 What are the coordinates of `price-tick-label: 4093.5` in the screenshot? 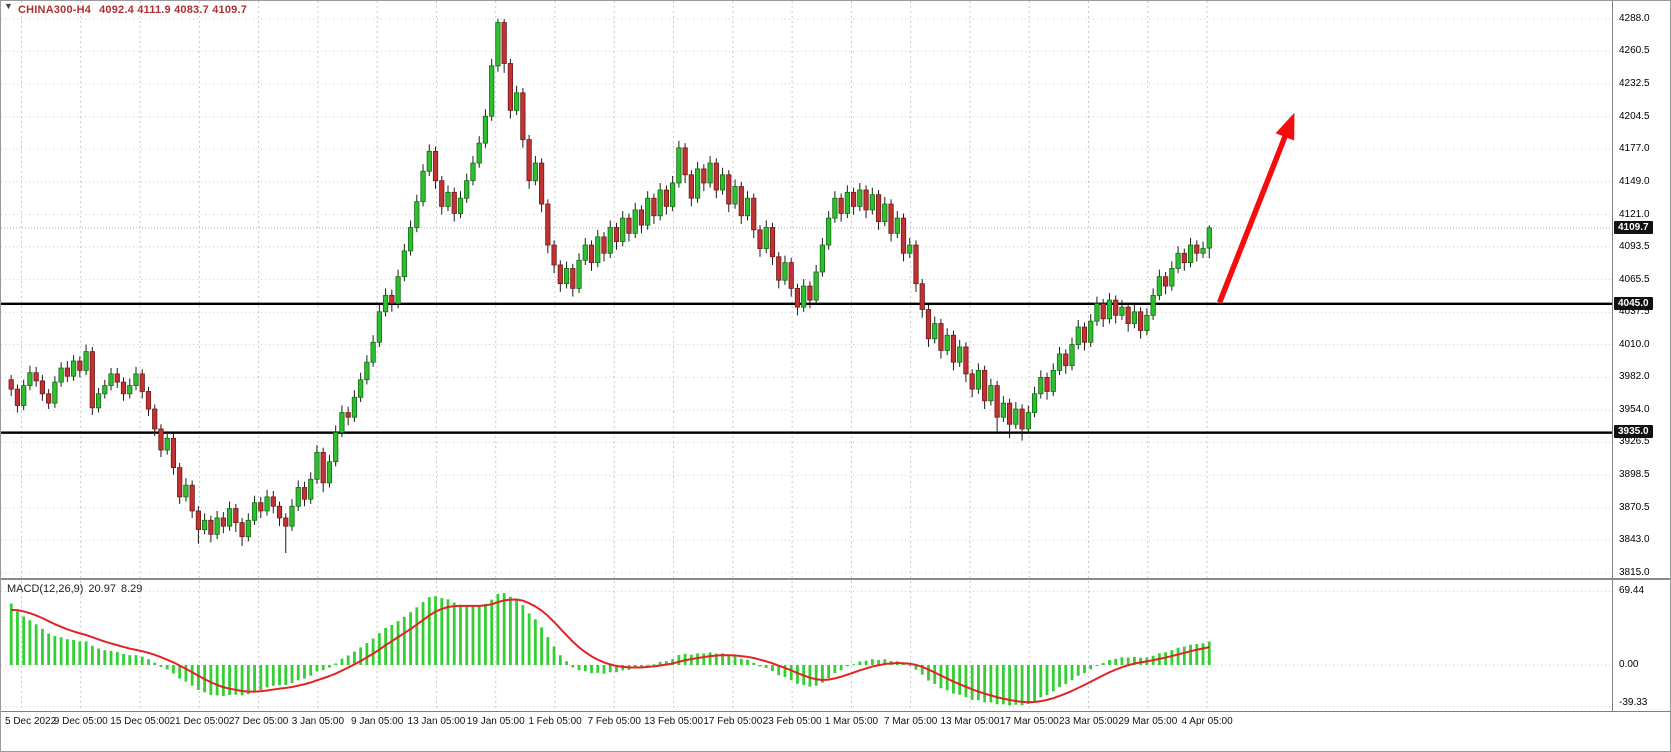 It's located at (1634, 246).